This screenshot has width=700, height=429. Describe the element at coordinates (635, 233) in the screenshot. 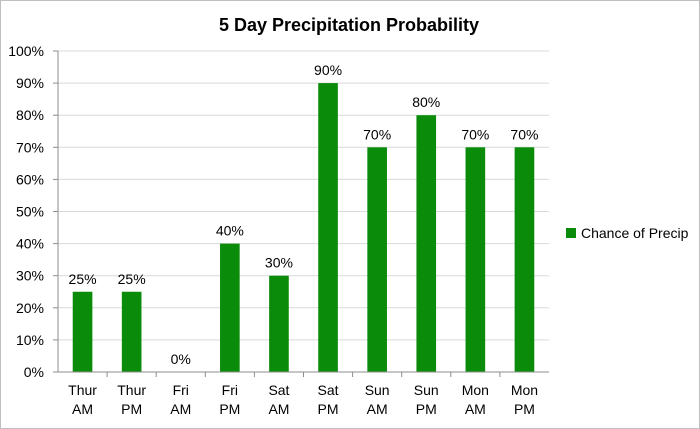

I see `legend-label: Chance of Precip` at that location.